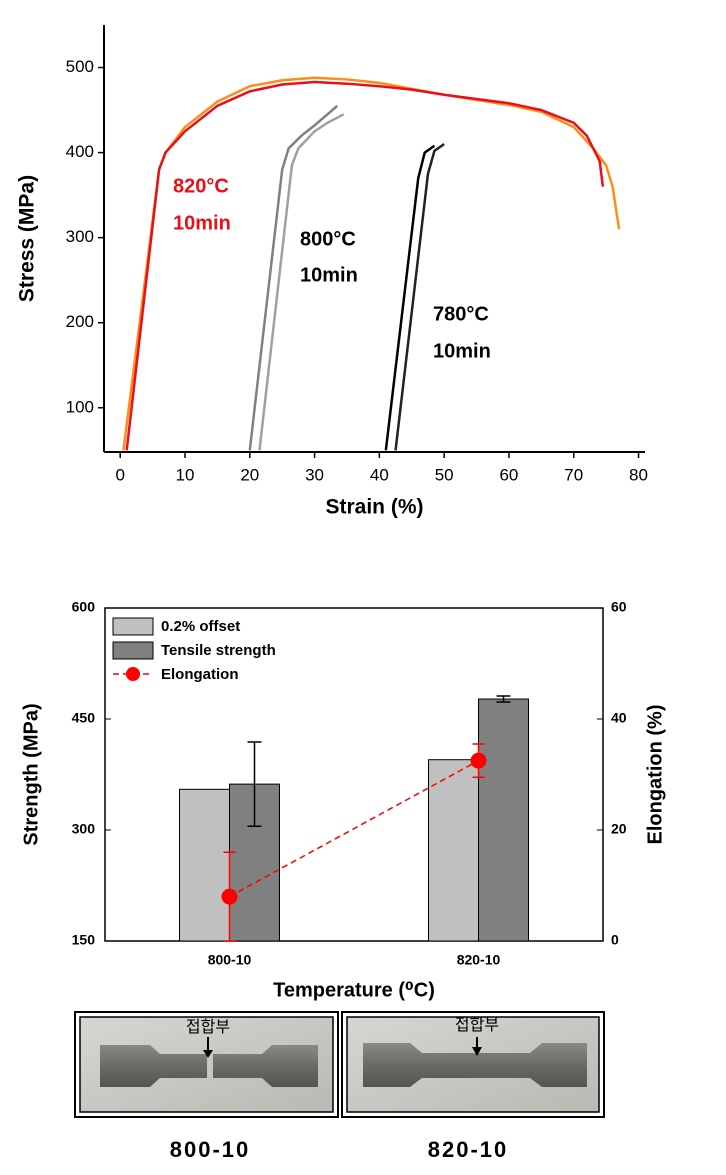 The height and width of the screenshot is (1175, 726). I want to click on x-axis-label: Strain (%), so click(374, 507).